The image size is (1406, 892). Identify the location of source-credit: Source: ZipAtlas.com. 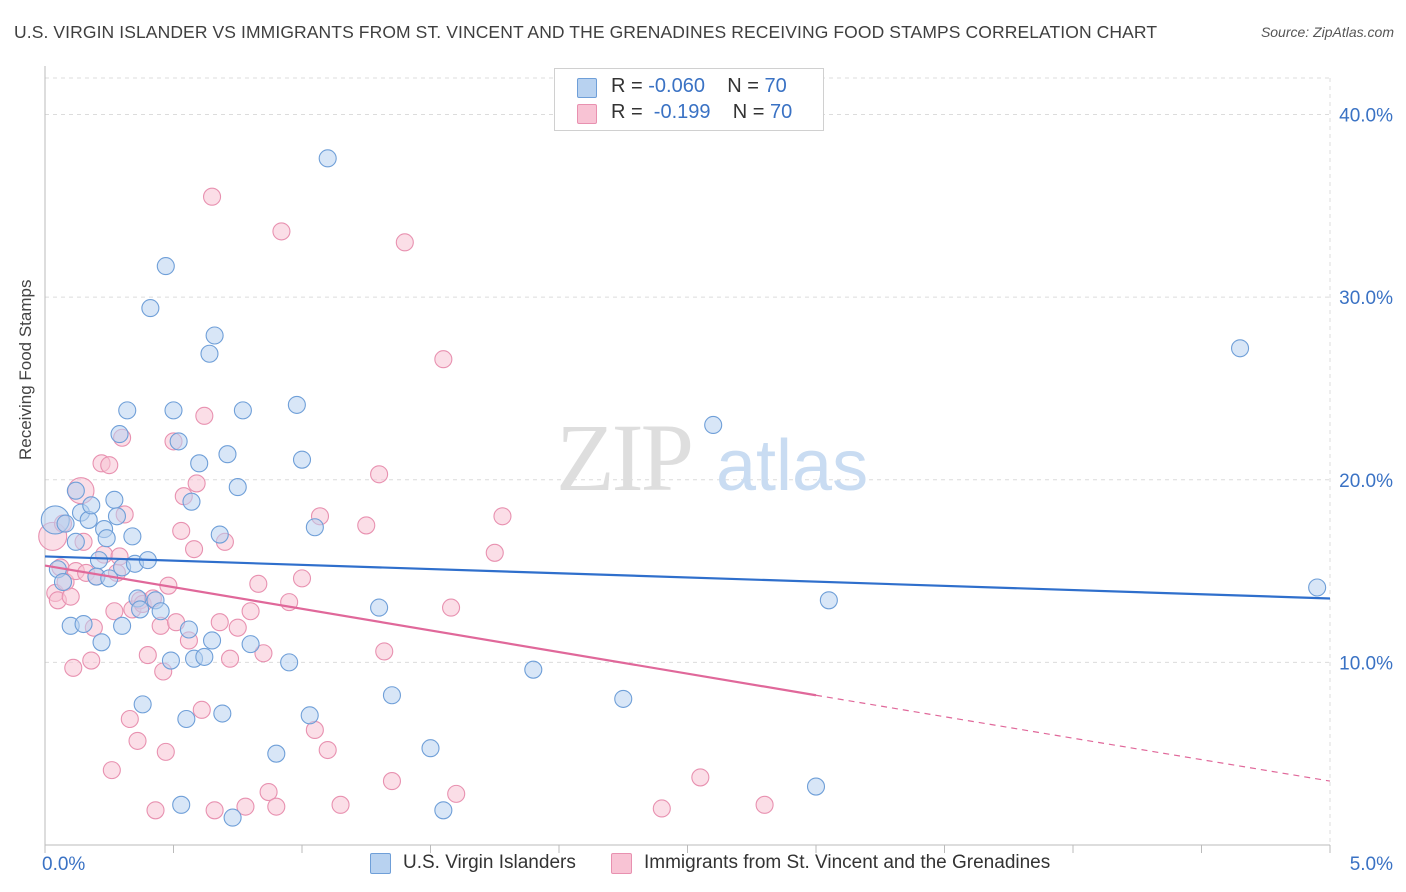
(1327, 32).